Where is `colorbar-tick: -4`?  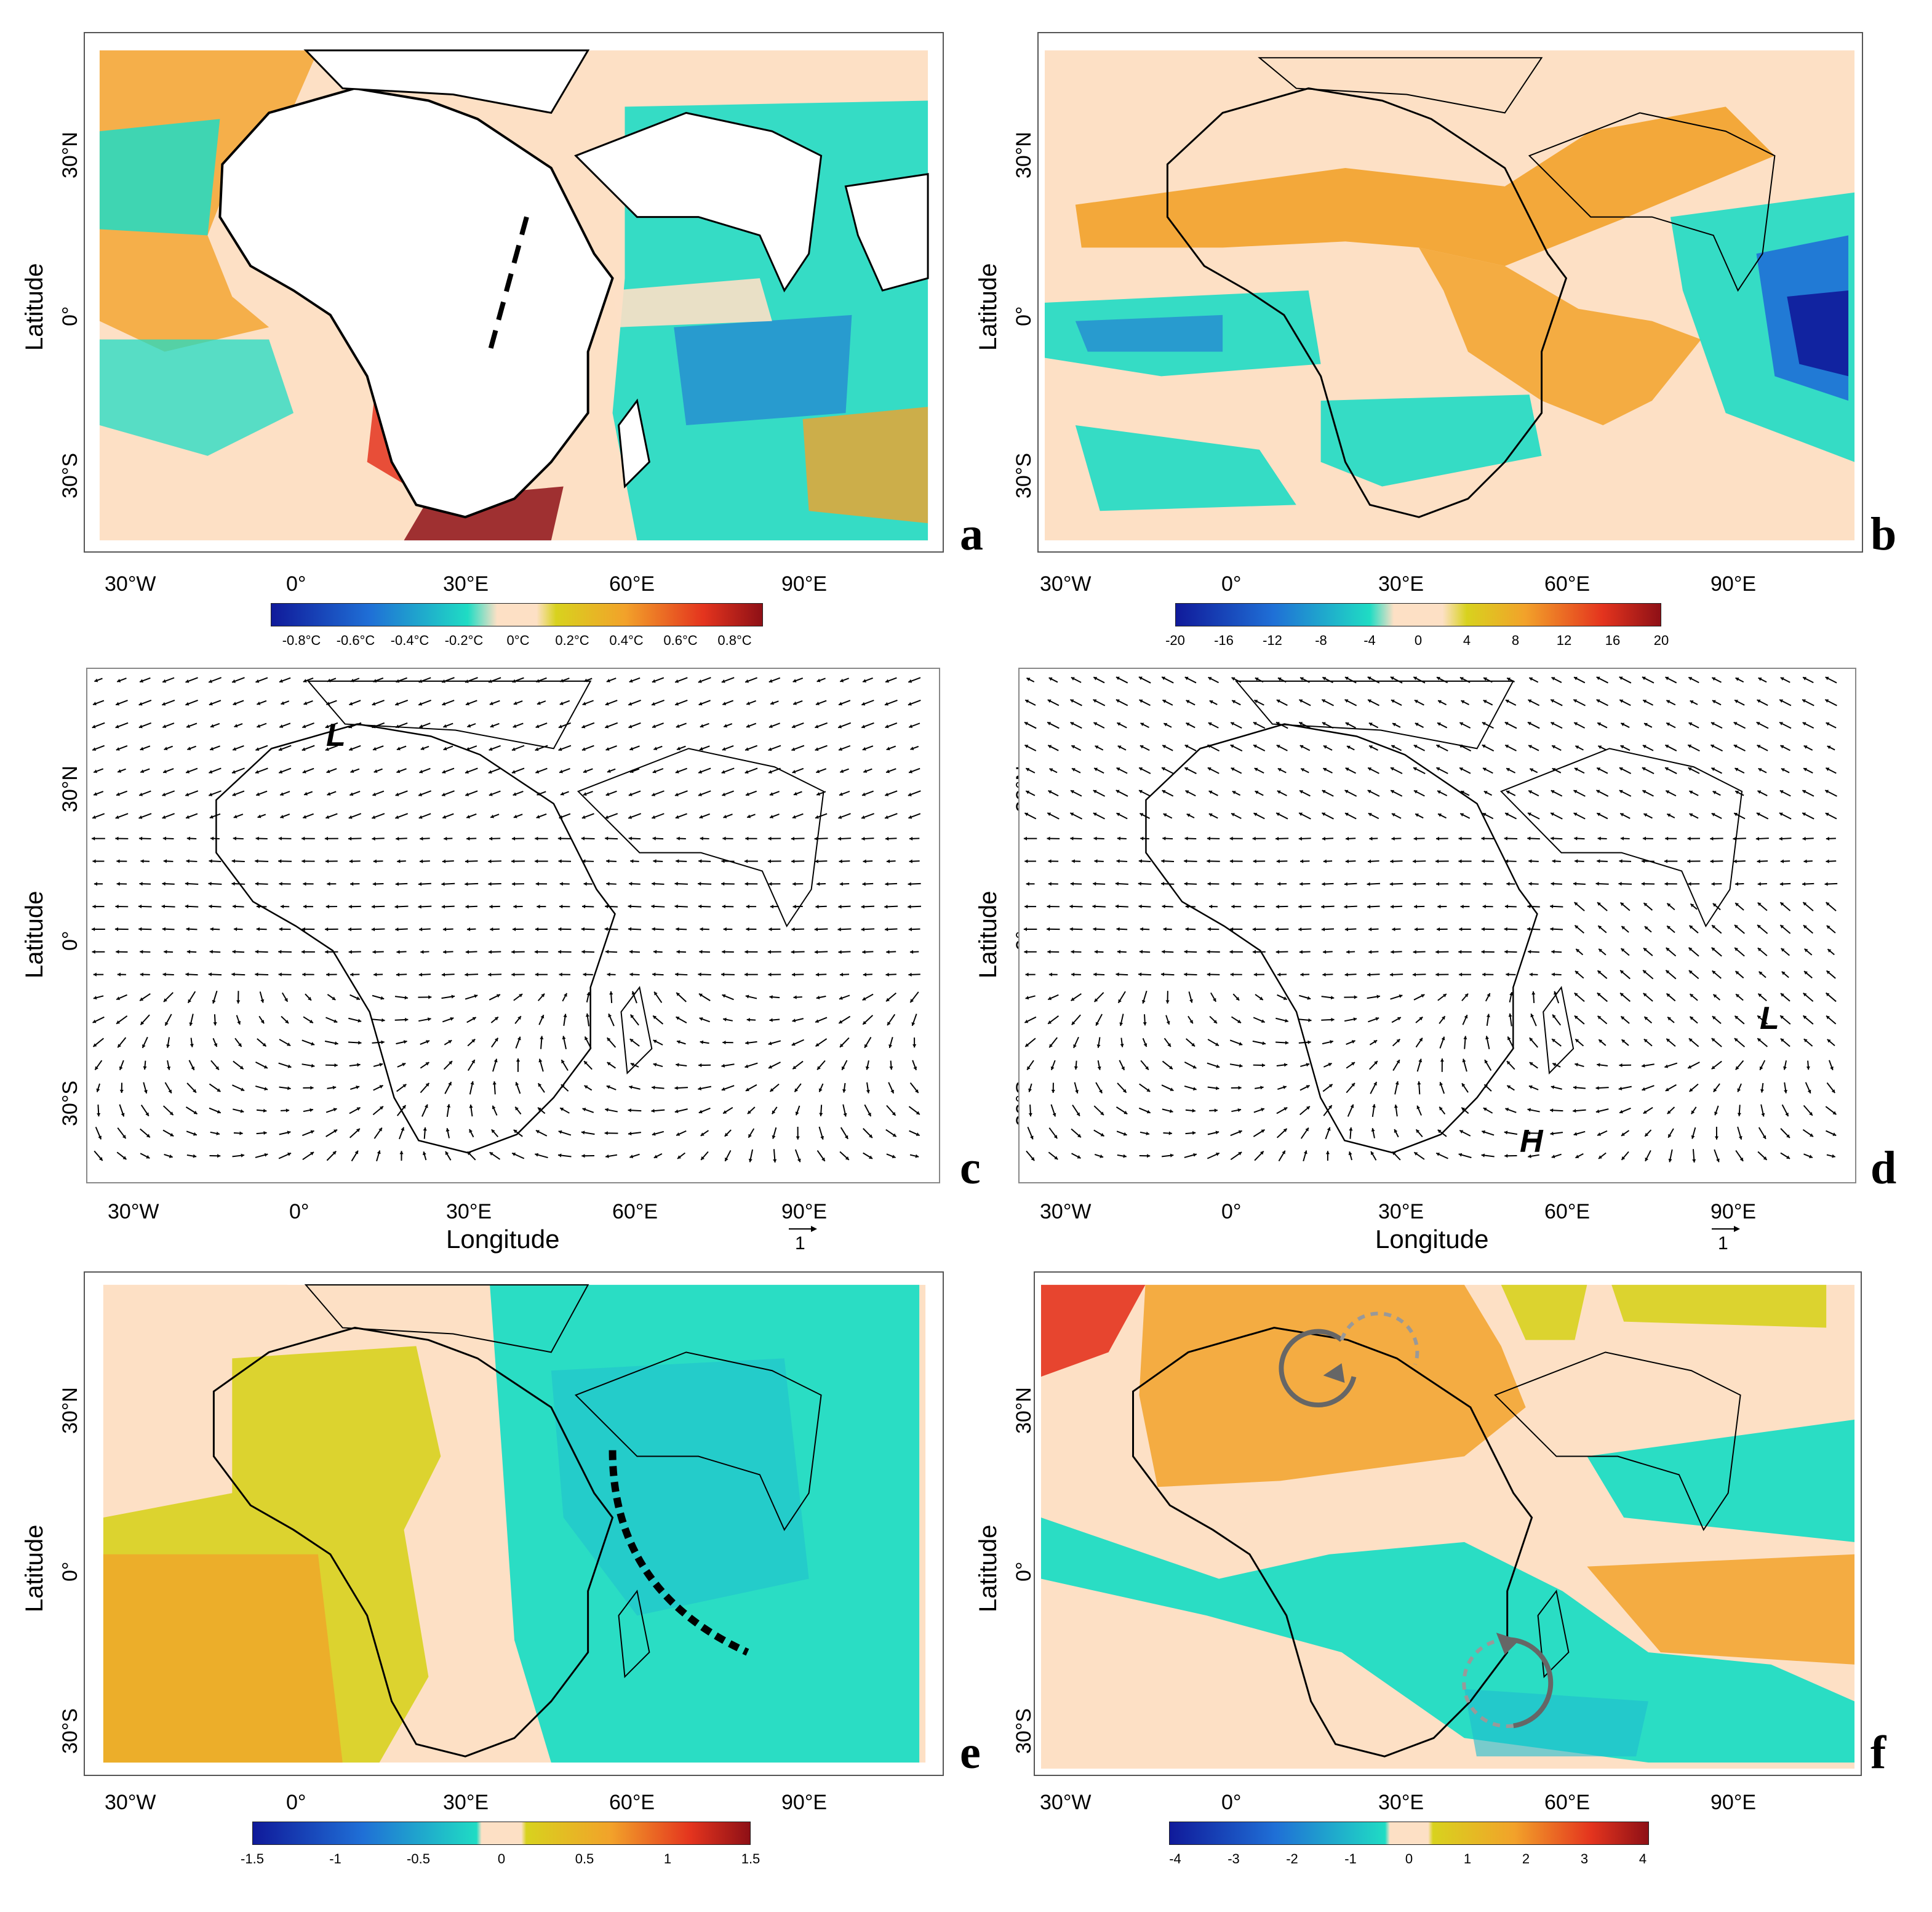 colorbar-tick: -4 is located at coordinates (1175, 1858).